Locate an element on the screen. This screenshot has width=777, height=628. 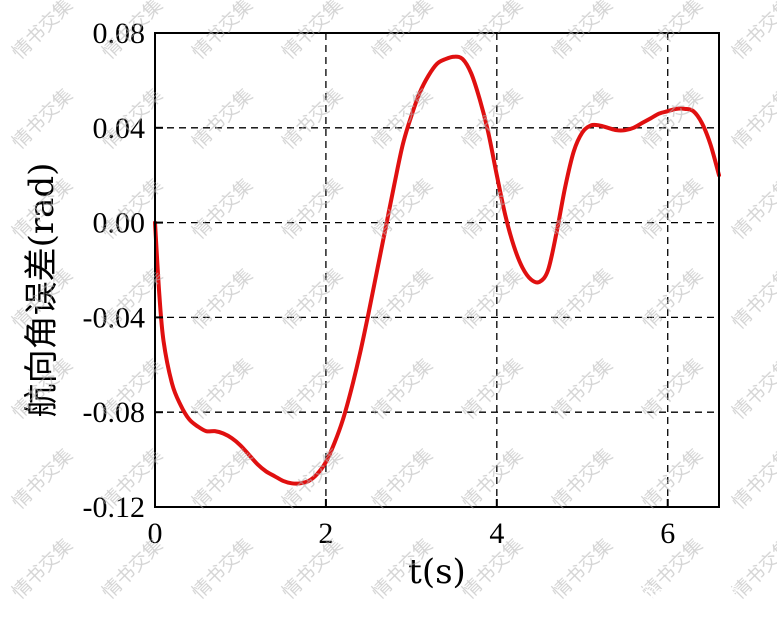
y-axis-title: 航向角误差(rad) is located at coordinates (42, 290).